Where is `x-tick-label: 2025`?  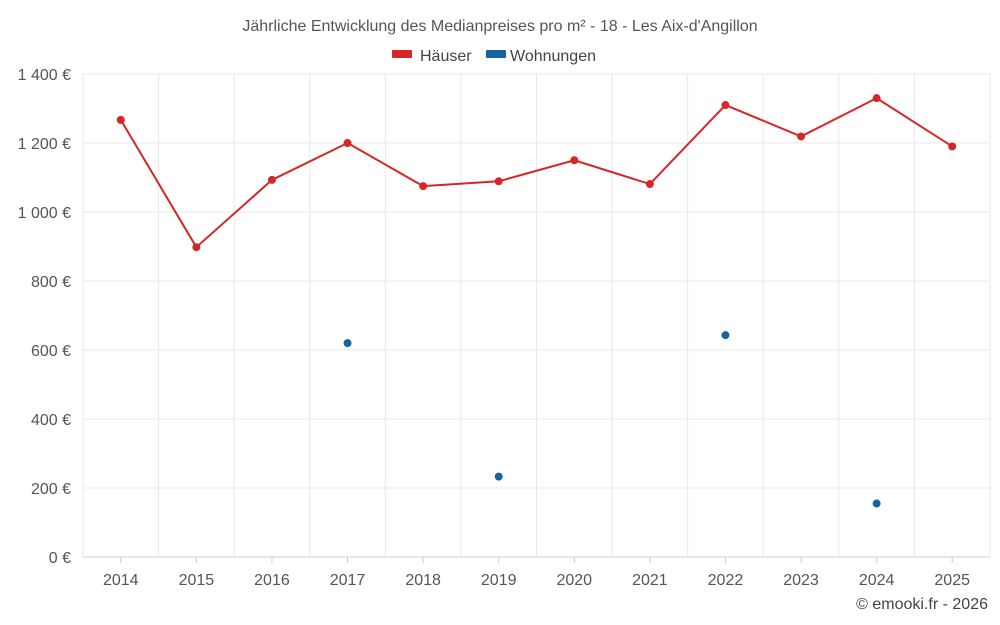 x-tick-label: 2025 is located at coordinates (952, 580).